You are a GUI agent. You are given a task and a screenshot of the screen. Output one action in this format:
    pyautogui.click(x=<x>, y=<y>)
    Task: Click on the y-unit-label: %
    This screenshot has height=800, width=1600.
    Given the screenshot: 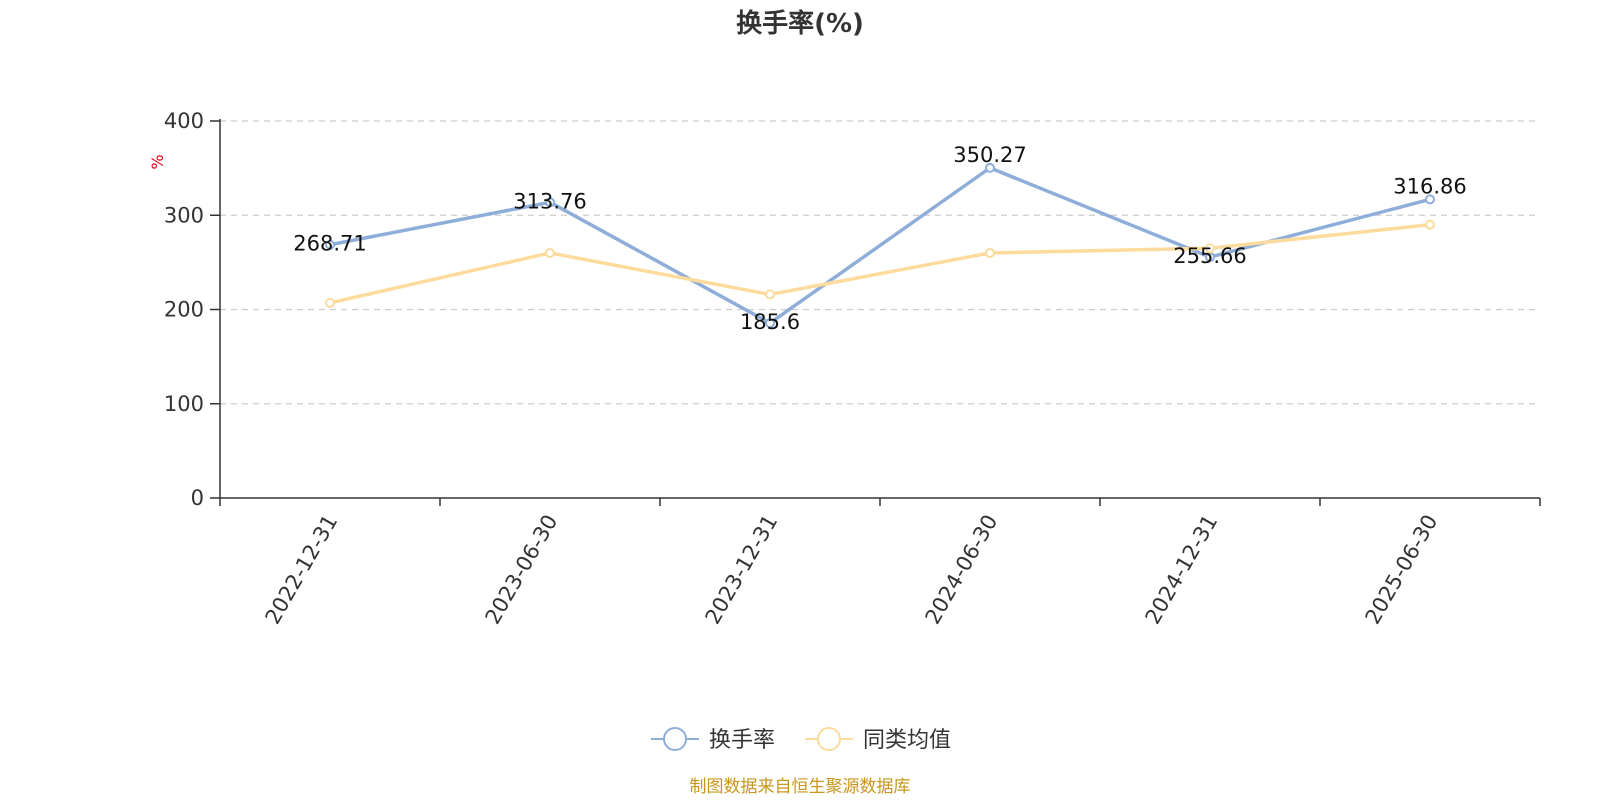 What is the action you would take?
    pyautogui.click(x=157, y=161)
    